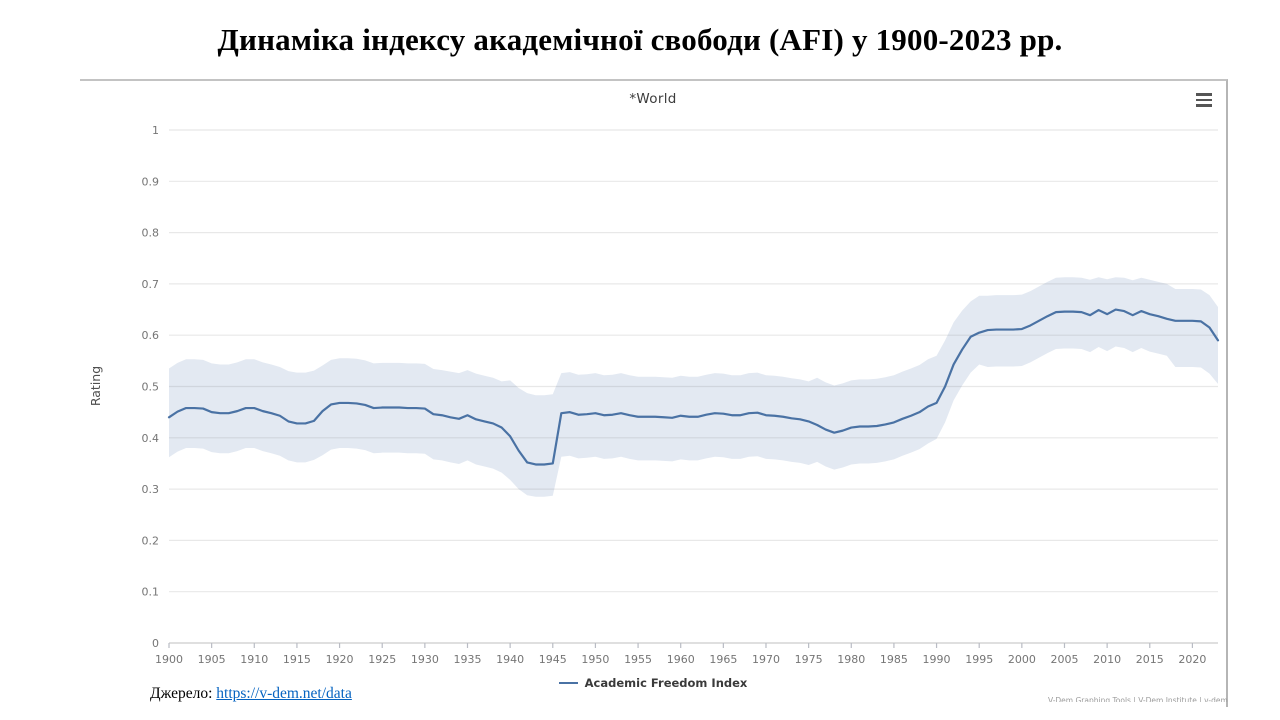 This screenshot has width=1280, height=720. Describe the element at coordinates (212, 659) in the screenshot. I see `x-tick-label: 1905` at that location.